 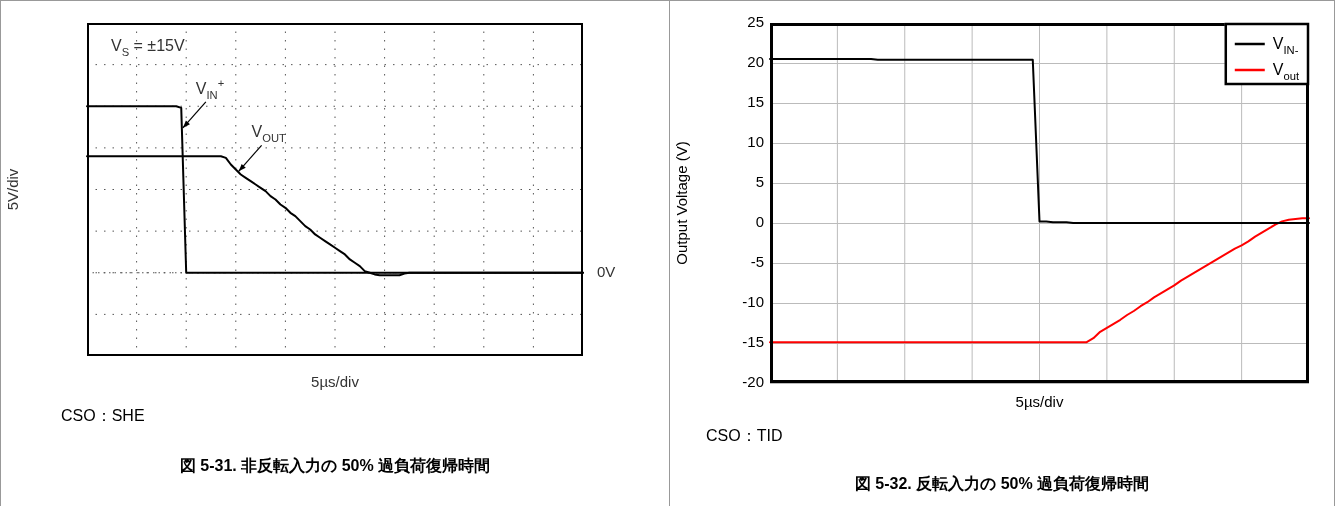 I want to click on text: 図 5-32. 反転入力の 50% 過負荷復帰時間, so click(x=1002, y=484).